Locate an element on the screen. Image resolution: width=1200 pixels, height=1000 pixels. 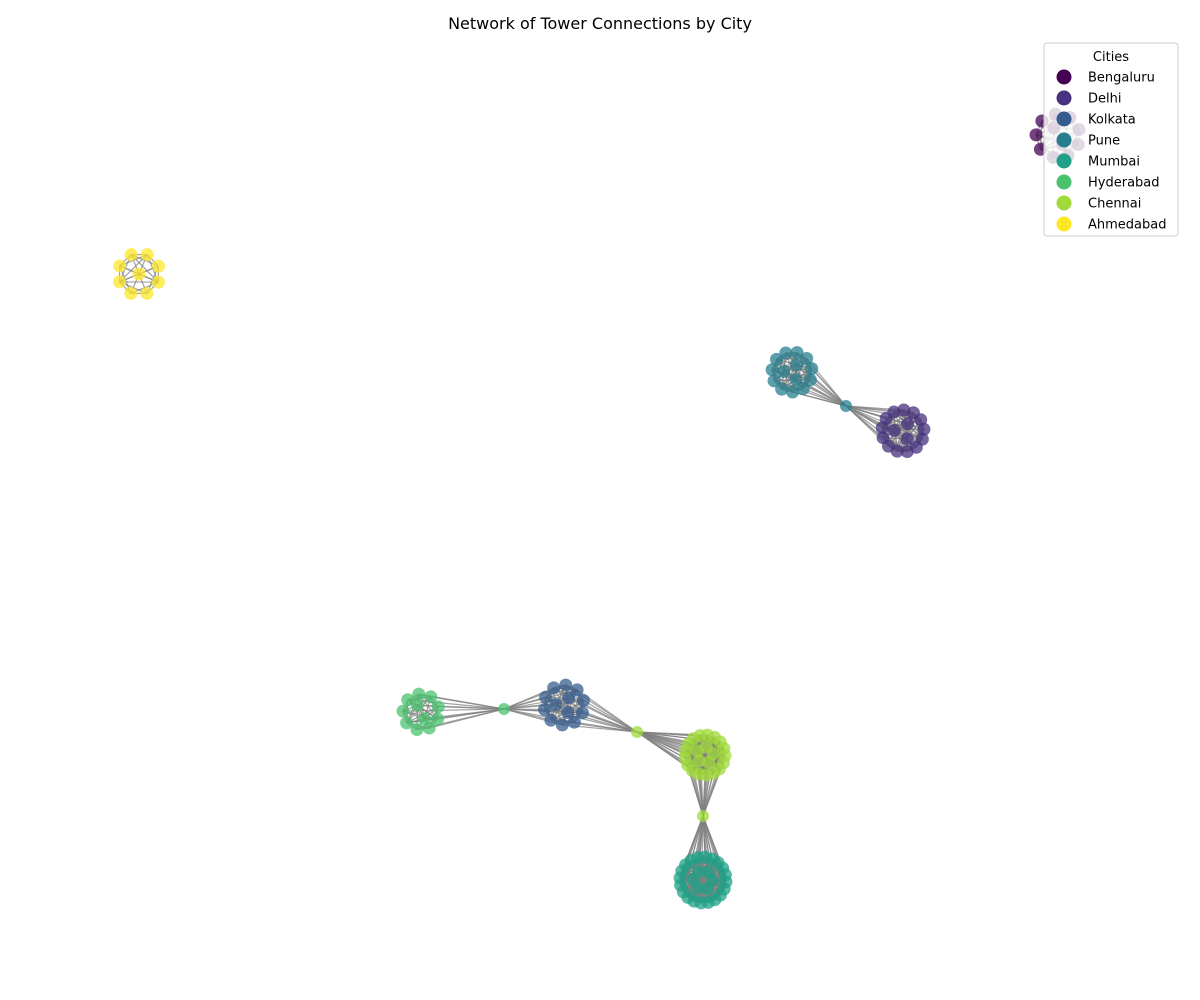
tower-node-bengaluru is located at coordinates (1036, 135).